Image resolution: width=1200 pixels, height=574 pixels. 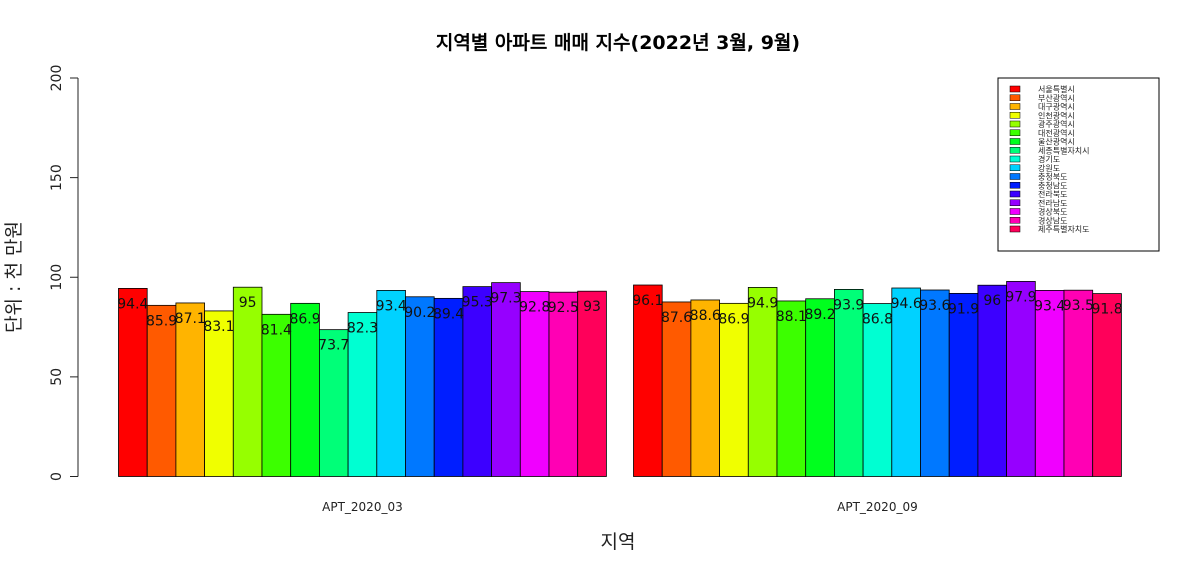 I want to click on legend-label: 충청북도, so click(x=1052, y=177).